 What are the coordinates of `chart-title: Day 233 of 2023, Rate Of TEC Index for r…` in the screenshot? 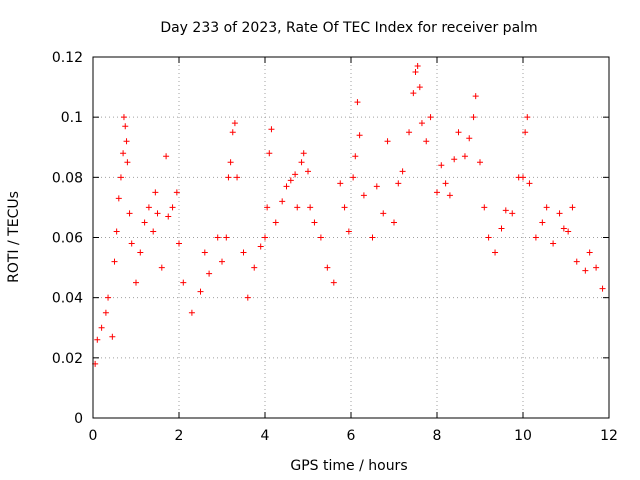 It's located at (348, 28).